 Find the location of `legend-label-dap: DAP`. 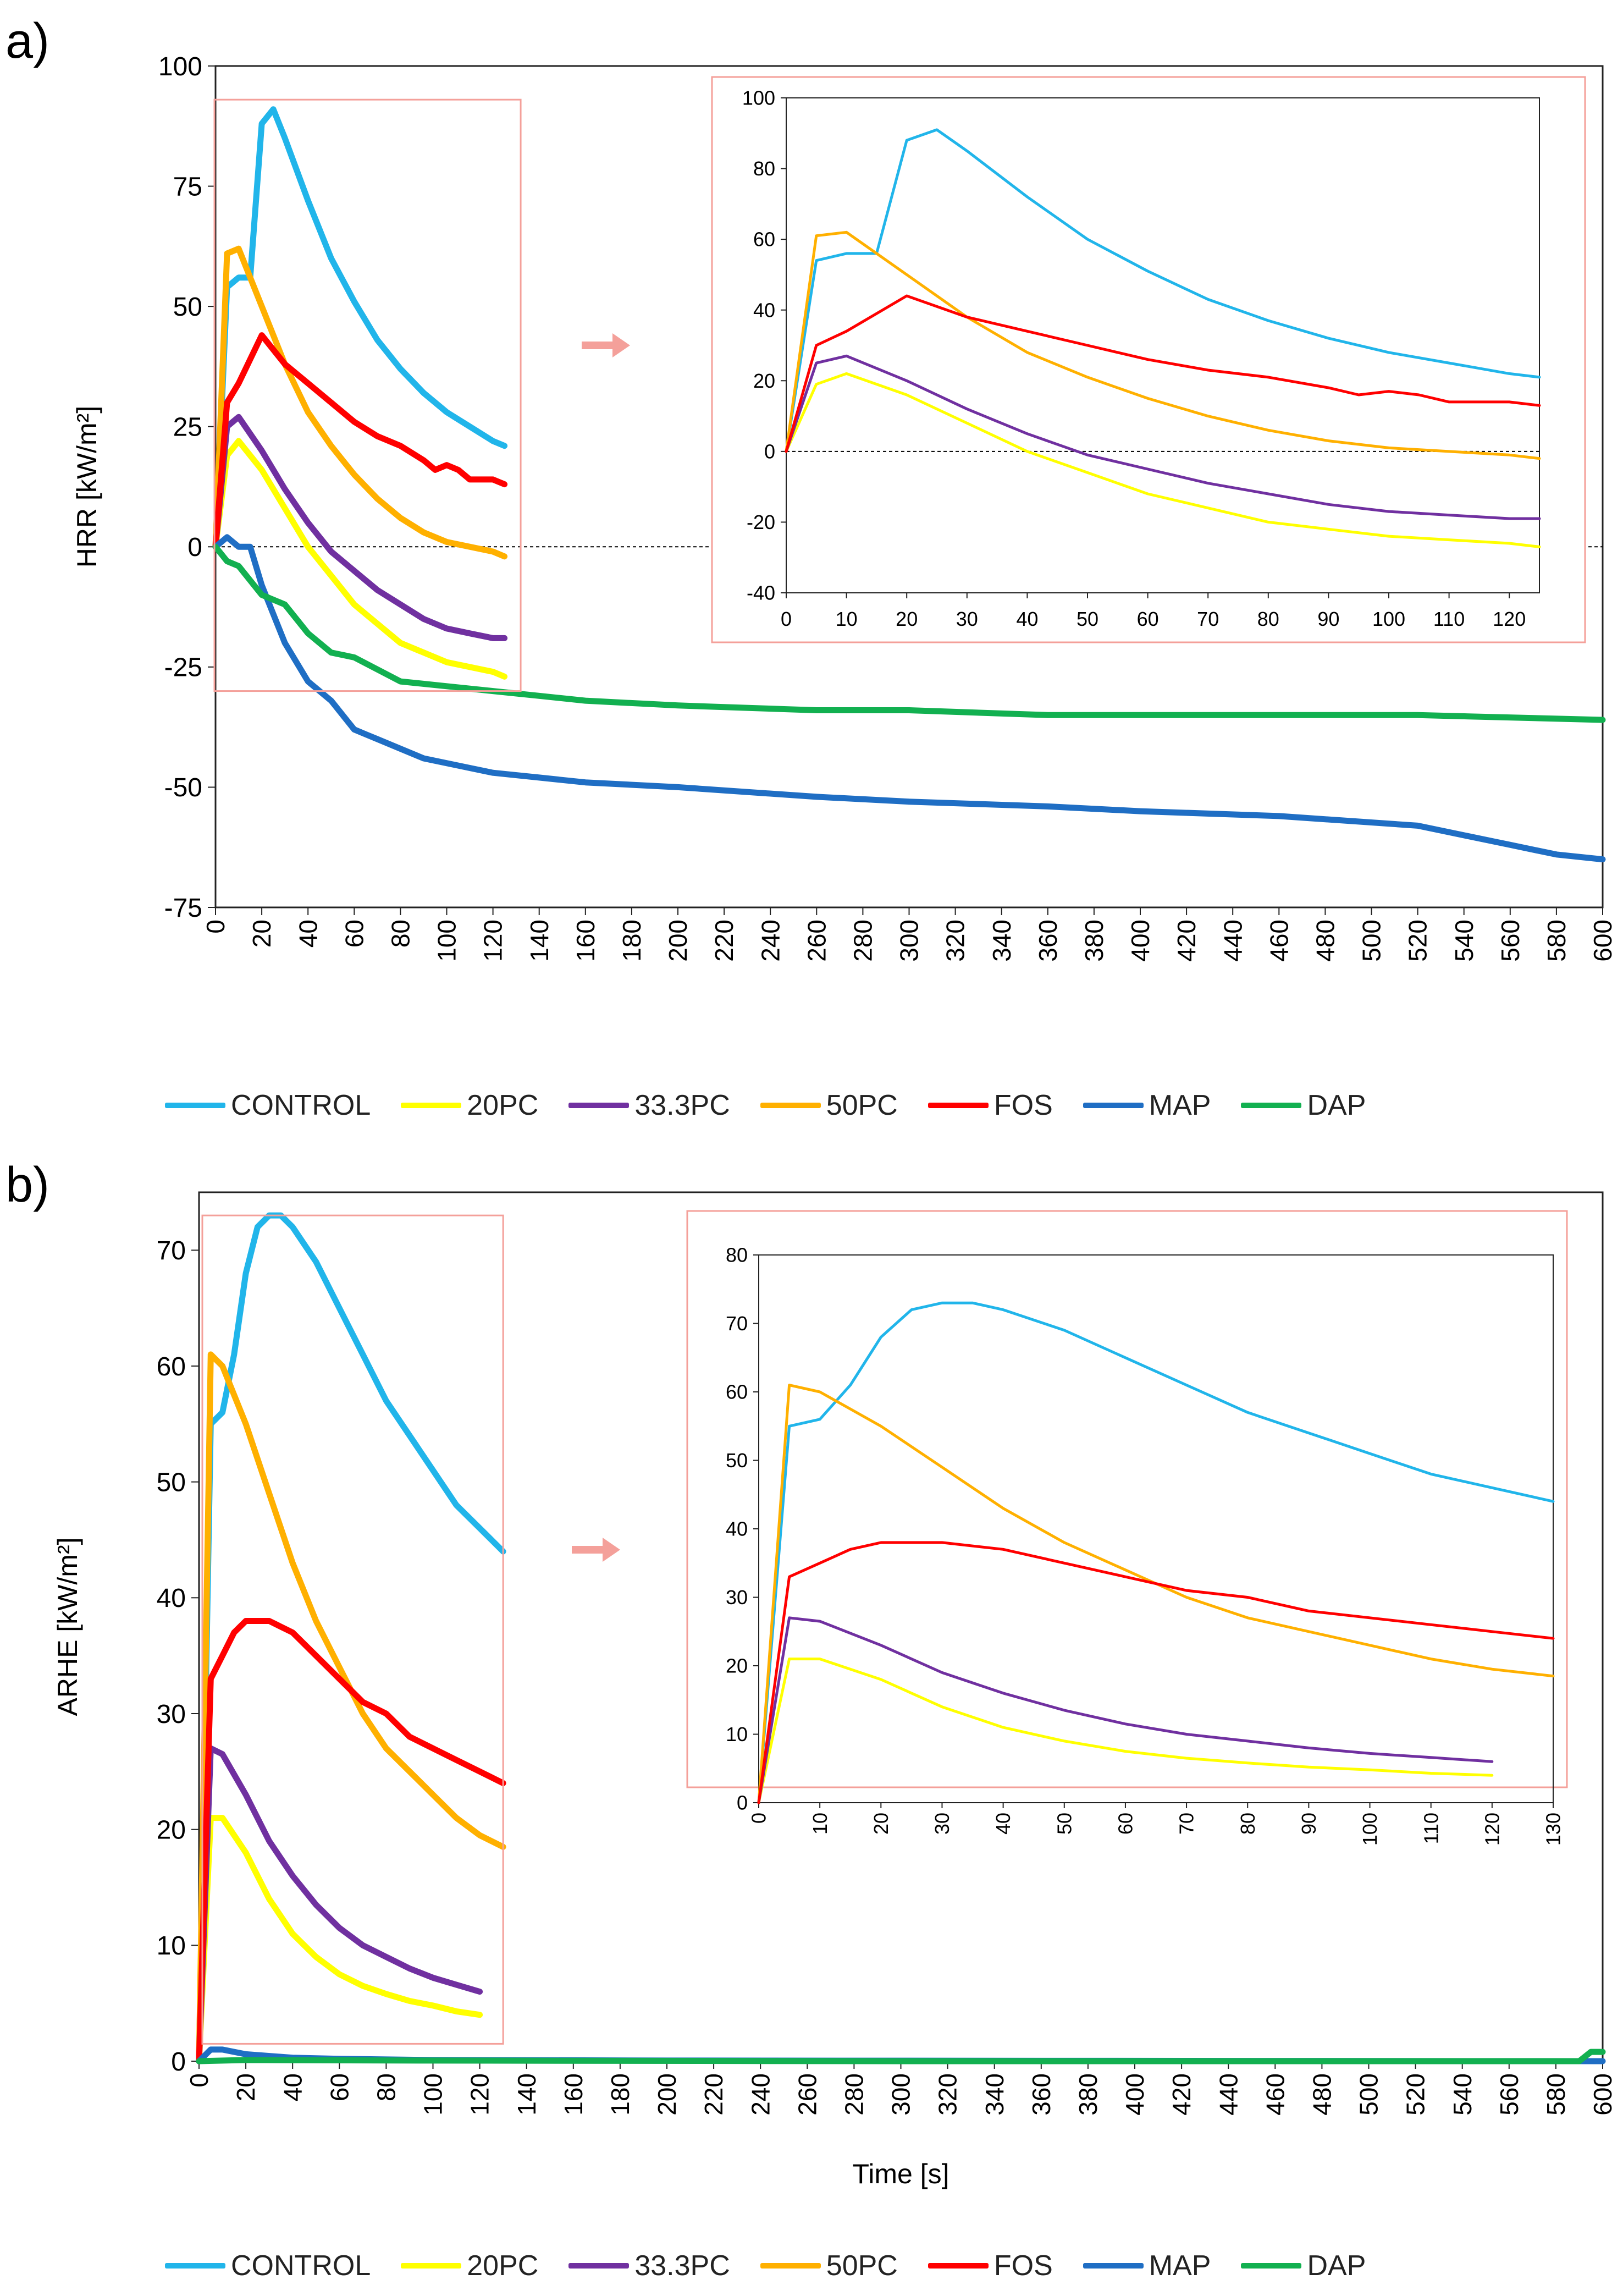

legend-label-dap: DAP is located at coordinates (1336, 1105).